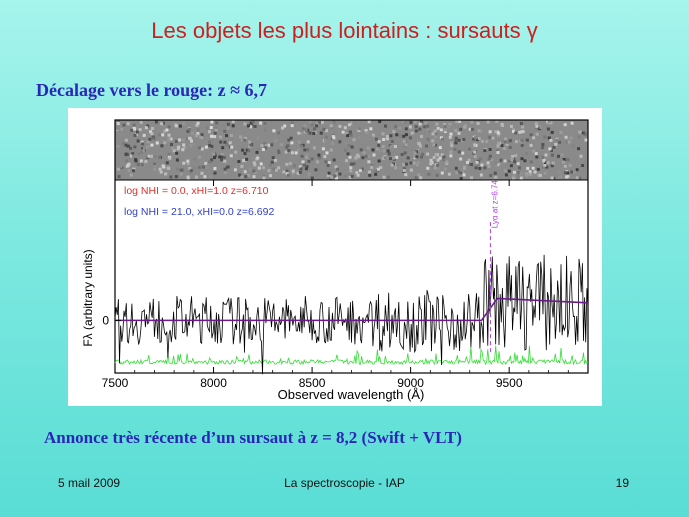  What do you see at coordinates (88, 297) in the screenshot?
I see `y-axis-label: Fλ (arbitrary units)` at bounding box center [88, 297].